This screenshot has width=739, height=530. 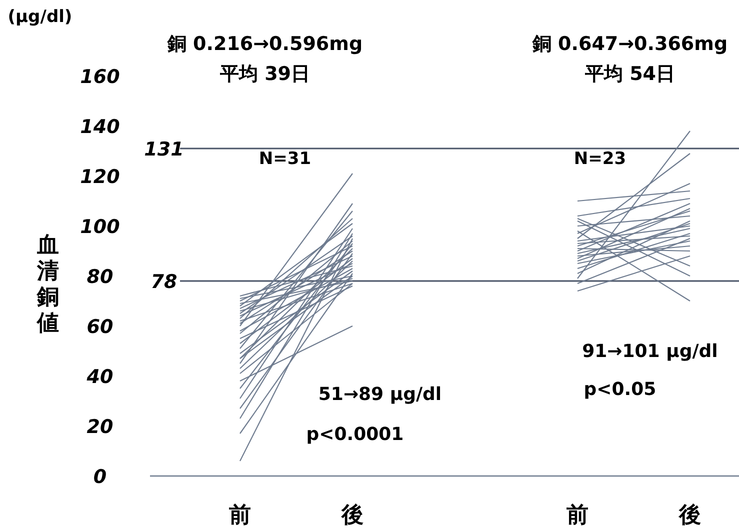 What do you see at coordinates (164, 282) in the screenshot?
I see `ref-line-label: 78` at bounding box center [164, 282].